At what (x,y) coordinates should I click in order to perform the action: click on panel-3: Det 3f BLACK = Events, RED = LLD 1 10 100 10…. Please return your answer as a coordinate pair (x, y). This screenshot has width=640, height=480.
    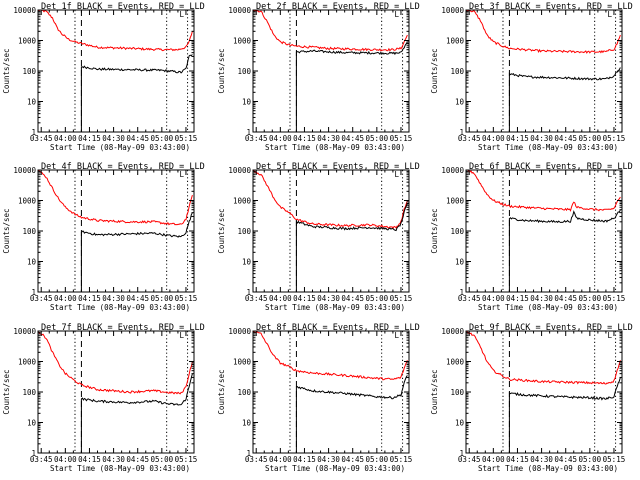
    Looking at the image, I should click on (531, 77).